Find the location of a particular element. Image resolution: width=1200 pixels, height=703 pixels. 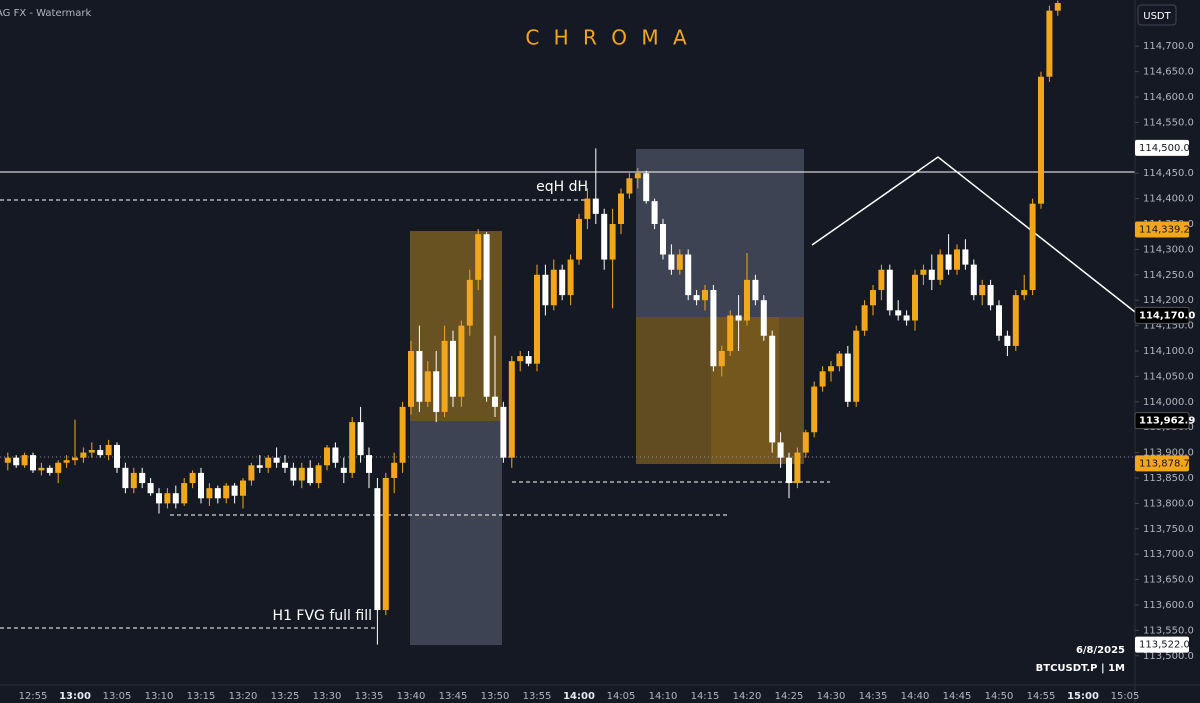

x-tick-label: 13:25 is located at coordinates (285, 696).